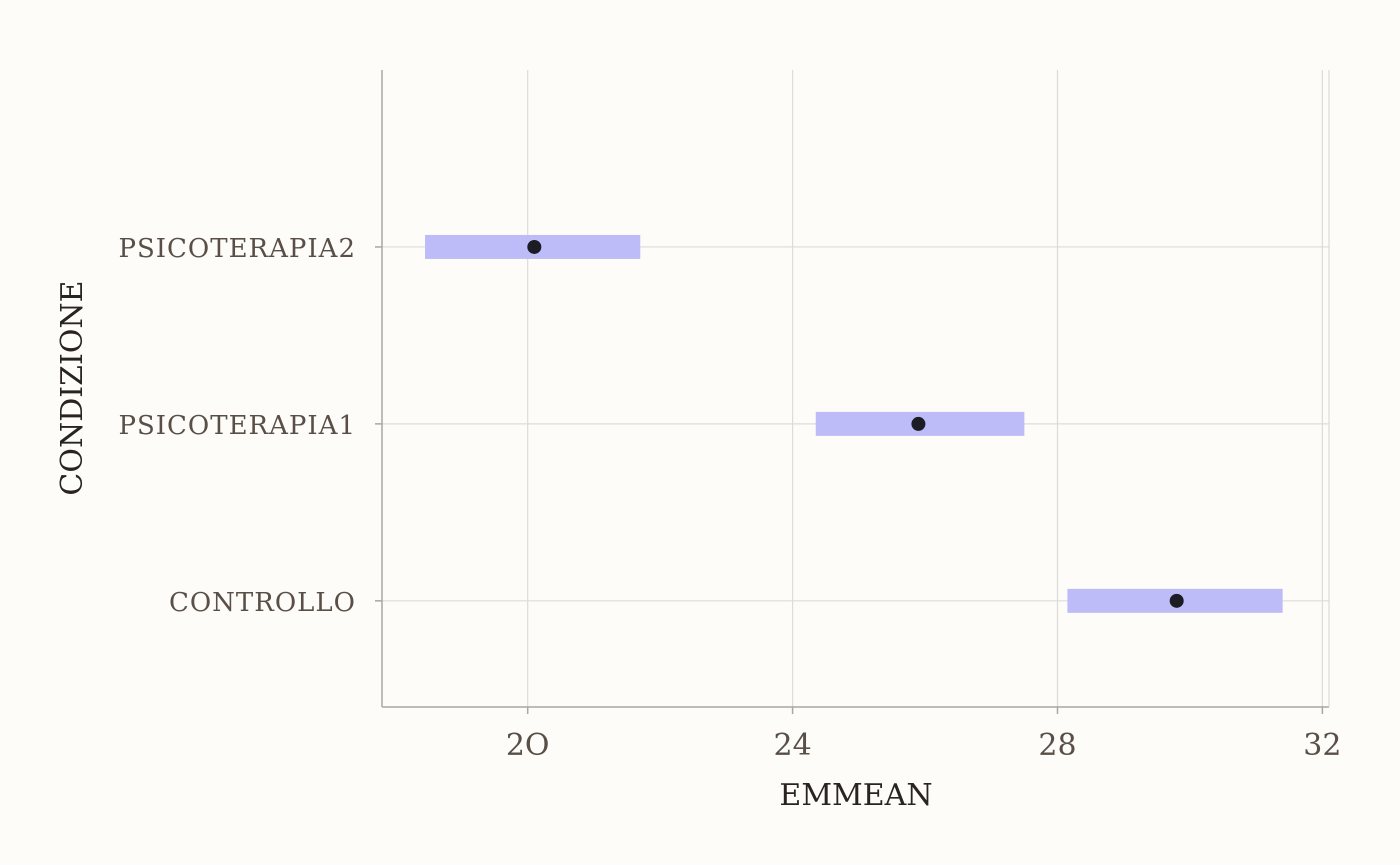 The width and height of the screenshot is (1400, 865). Describe the element at coordinates (262, 603) in the screenshot. I see `y-tick-label: CONTROLLO` at that location.